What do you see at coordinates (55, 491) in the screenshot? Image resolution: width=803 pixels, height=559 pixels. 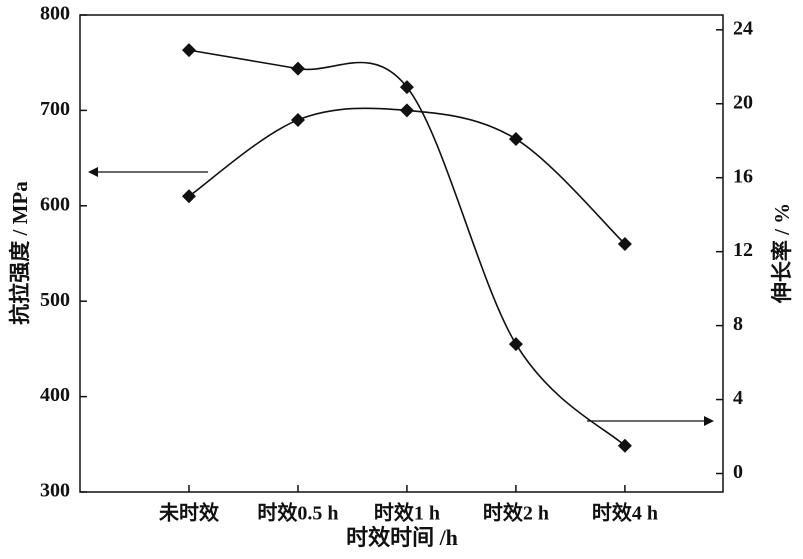 I see `y-tick-label: 300` at bounding box center [55, 491].